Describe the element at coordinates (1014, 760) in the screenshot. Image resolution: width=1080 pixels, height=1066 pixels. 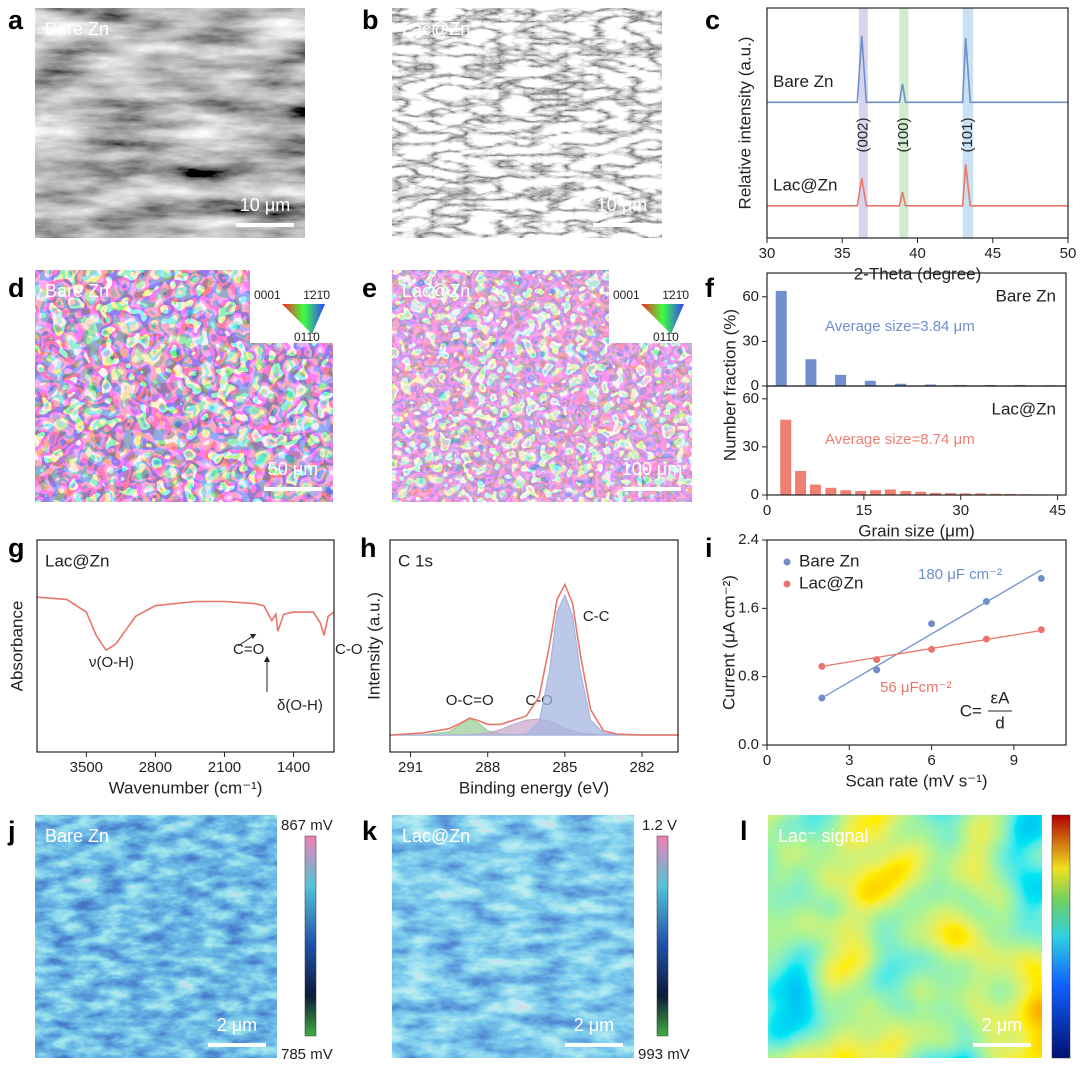
I see `x-tick-label: 9` at that location.